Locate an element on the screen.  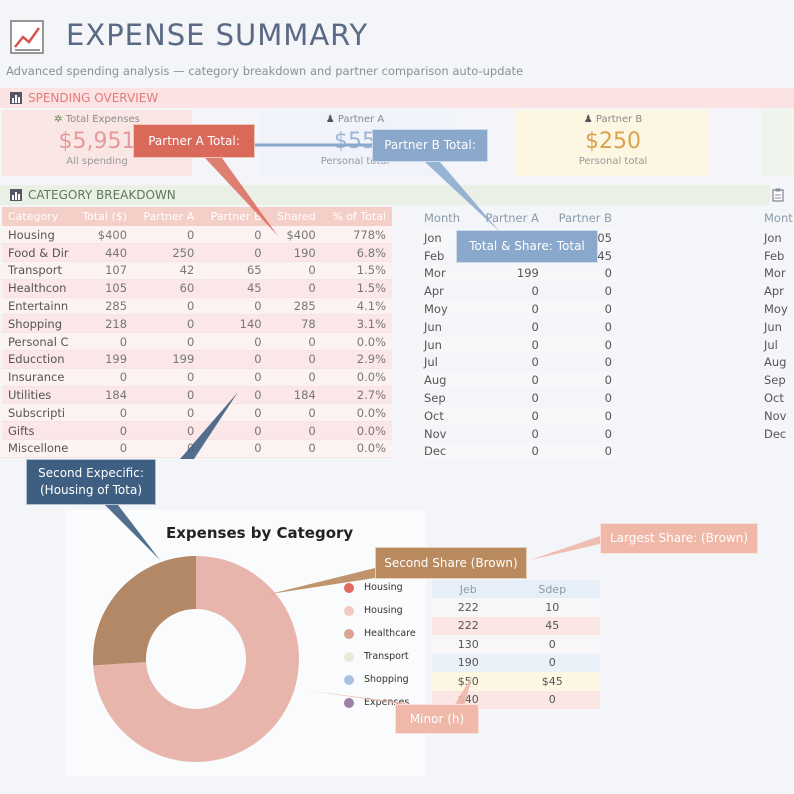
table-cell: Shopping is located at coordinates (37, 324).